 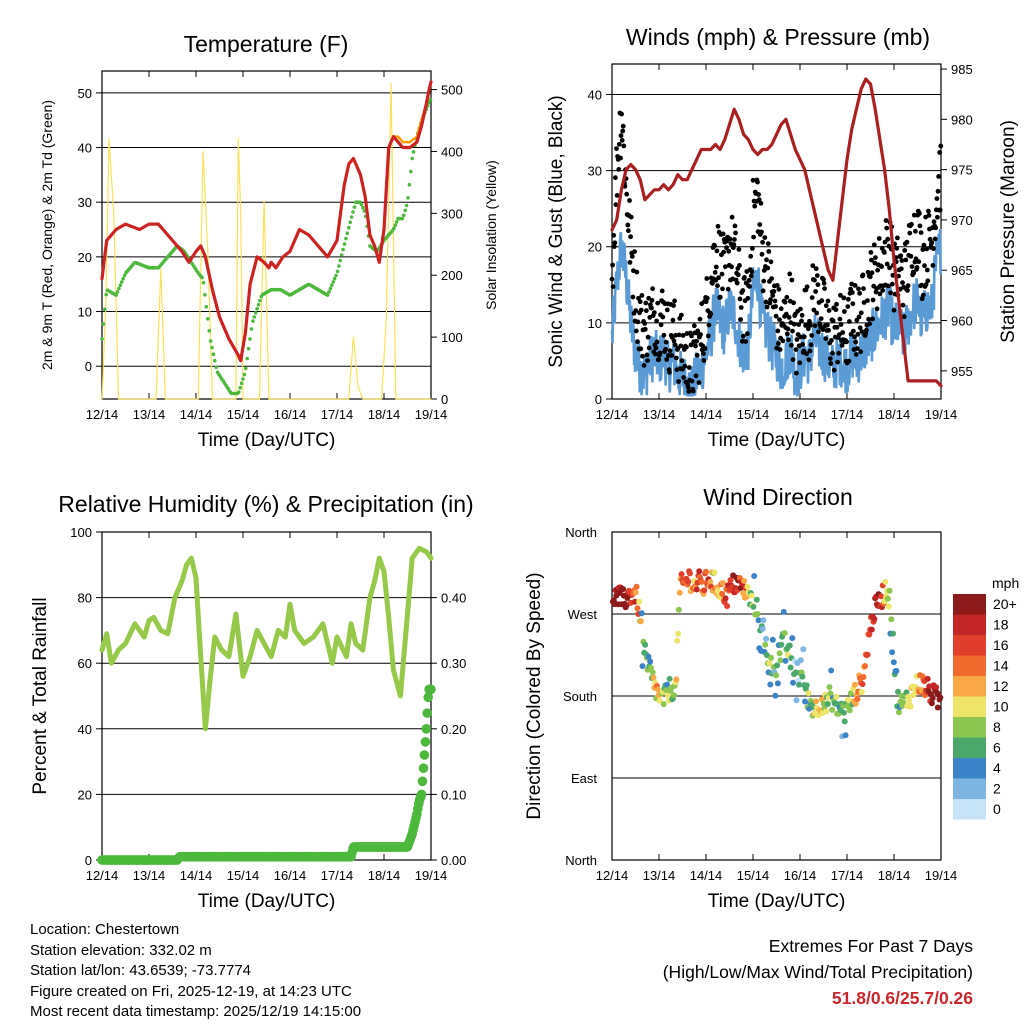 I want to click on humidity-xtick-label: 19/14, so click(x=431, y=875).